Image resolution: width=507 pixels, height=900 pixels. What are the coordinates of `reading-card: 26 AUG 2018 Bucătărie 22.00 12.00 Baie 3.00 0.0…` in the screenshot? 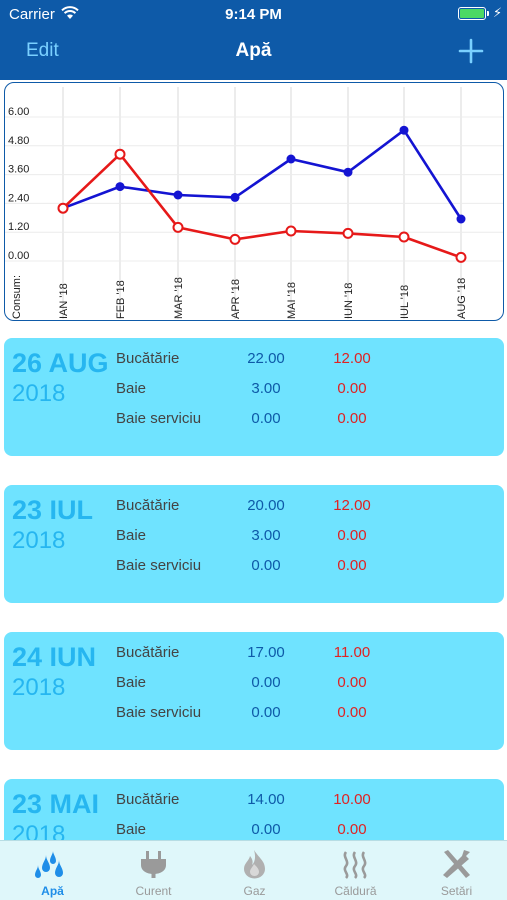 It's located at (254, 397).